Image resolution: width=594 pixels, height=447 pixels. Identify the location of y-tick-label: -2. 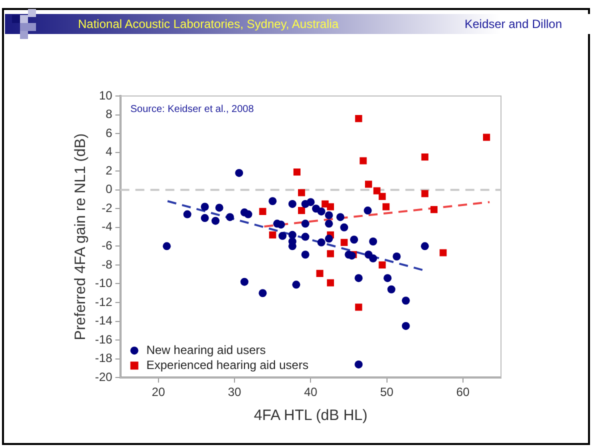
(107, 207).